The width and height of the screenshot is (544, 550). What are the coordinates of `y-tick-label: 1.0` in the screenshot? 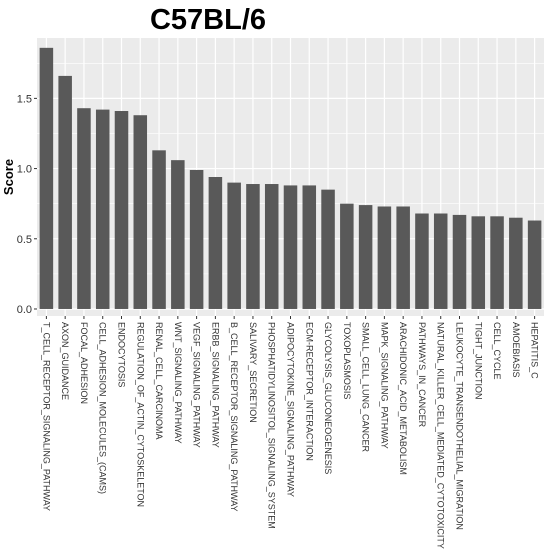 It's located at (24, 170).